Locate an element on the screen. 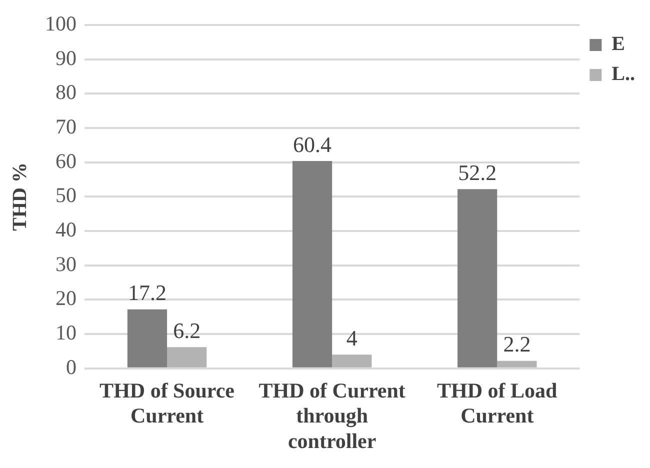 This screenshot has width=650, height=468. data-label: 52.2 is located at coordinates (477, 172).